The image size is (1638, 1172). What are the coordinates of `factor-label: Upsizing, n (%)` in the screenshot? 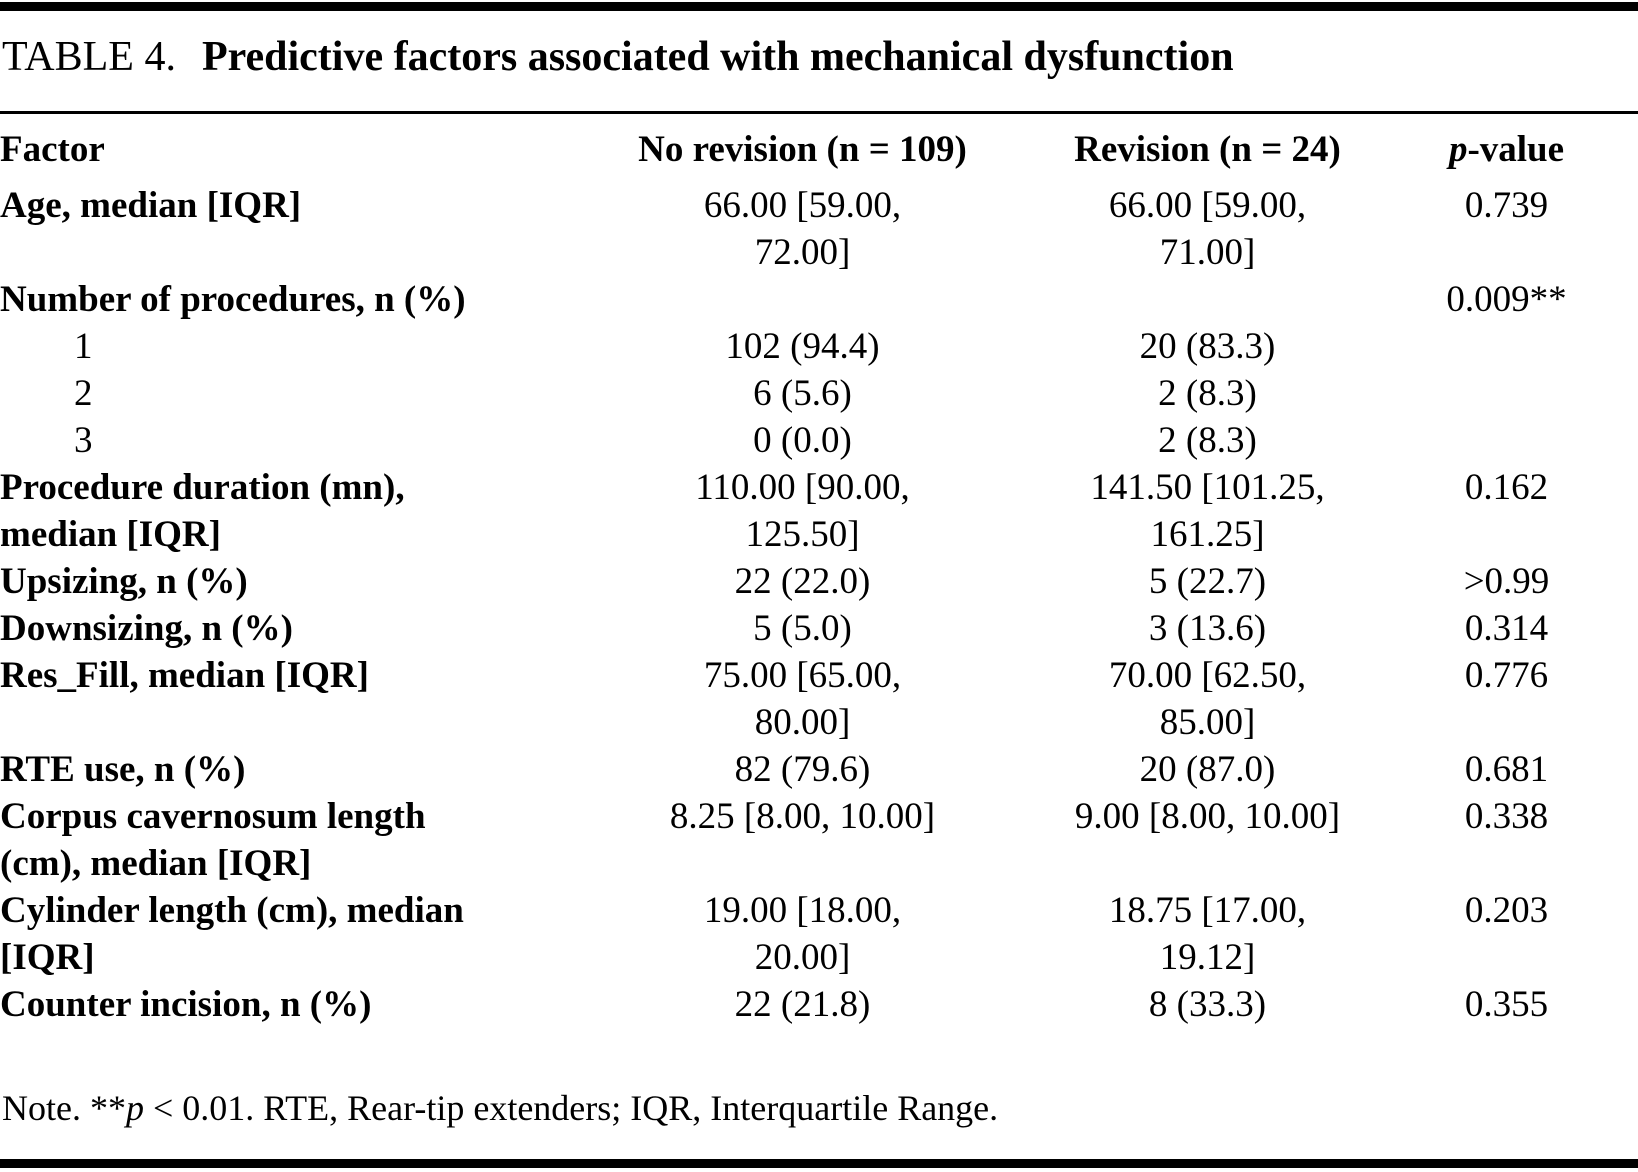 It's located at (124, 581).